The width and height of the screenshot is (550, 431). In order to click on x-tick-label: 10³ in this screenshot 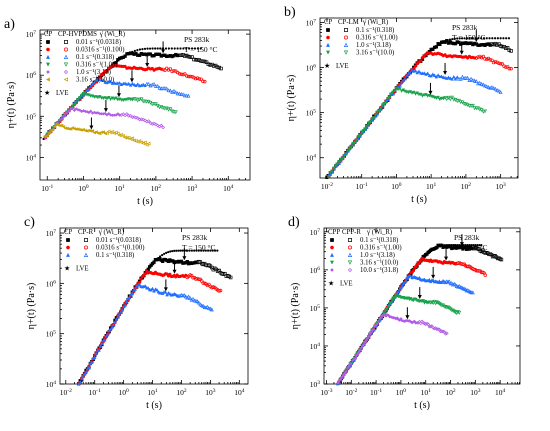, I will do `click(192, 188)`.